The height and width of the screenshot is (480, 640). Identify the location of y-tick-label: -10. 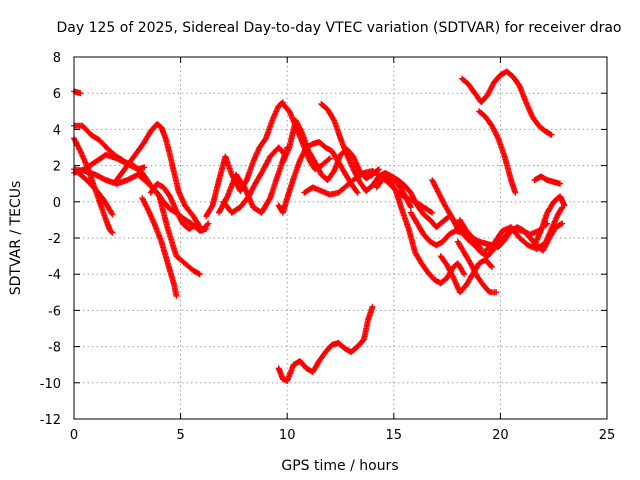
(50, 384).